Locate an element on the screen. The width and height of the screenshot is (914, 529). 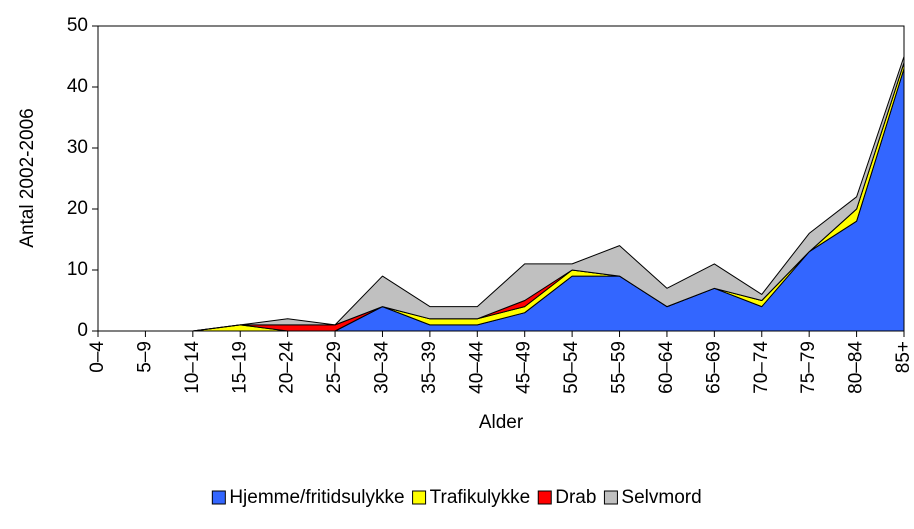
y-tick-label: 10 is located at coordinates (77, 269).